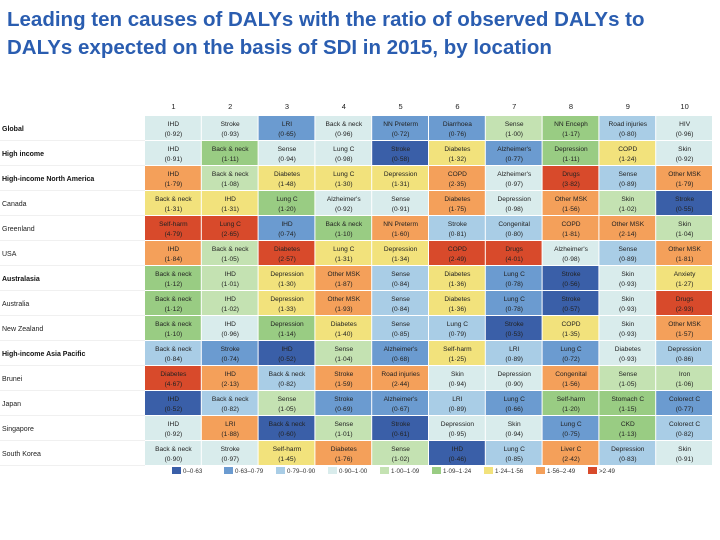  I want to click on cell-ratio: (1·87), so click(344, 284).